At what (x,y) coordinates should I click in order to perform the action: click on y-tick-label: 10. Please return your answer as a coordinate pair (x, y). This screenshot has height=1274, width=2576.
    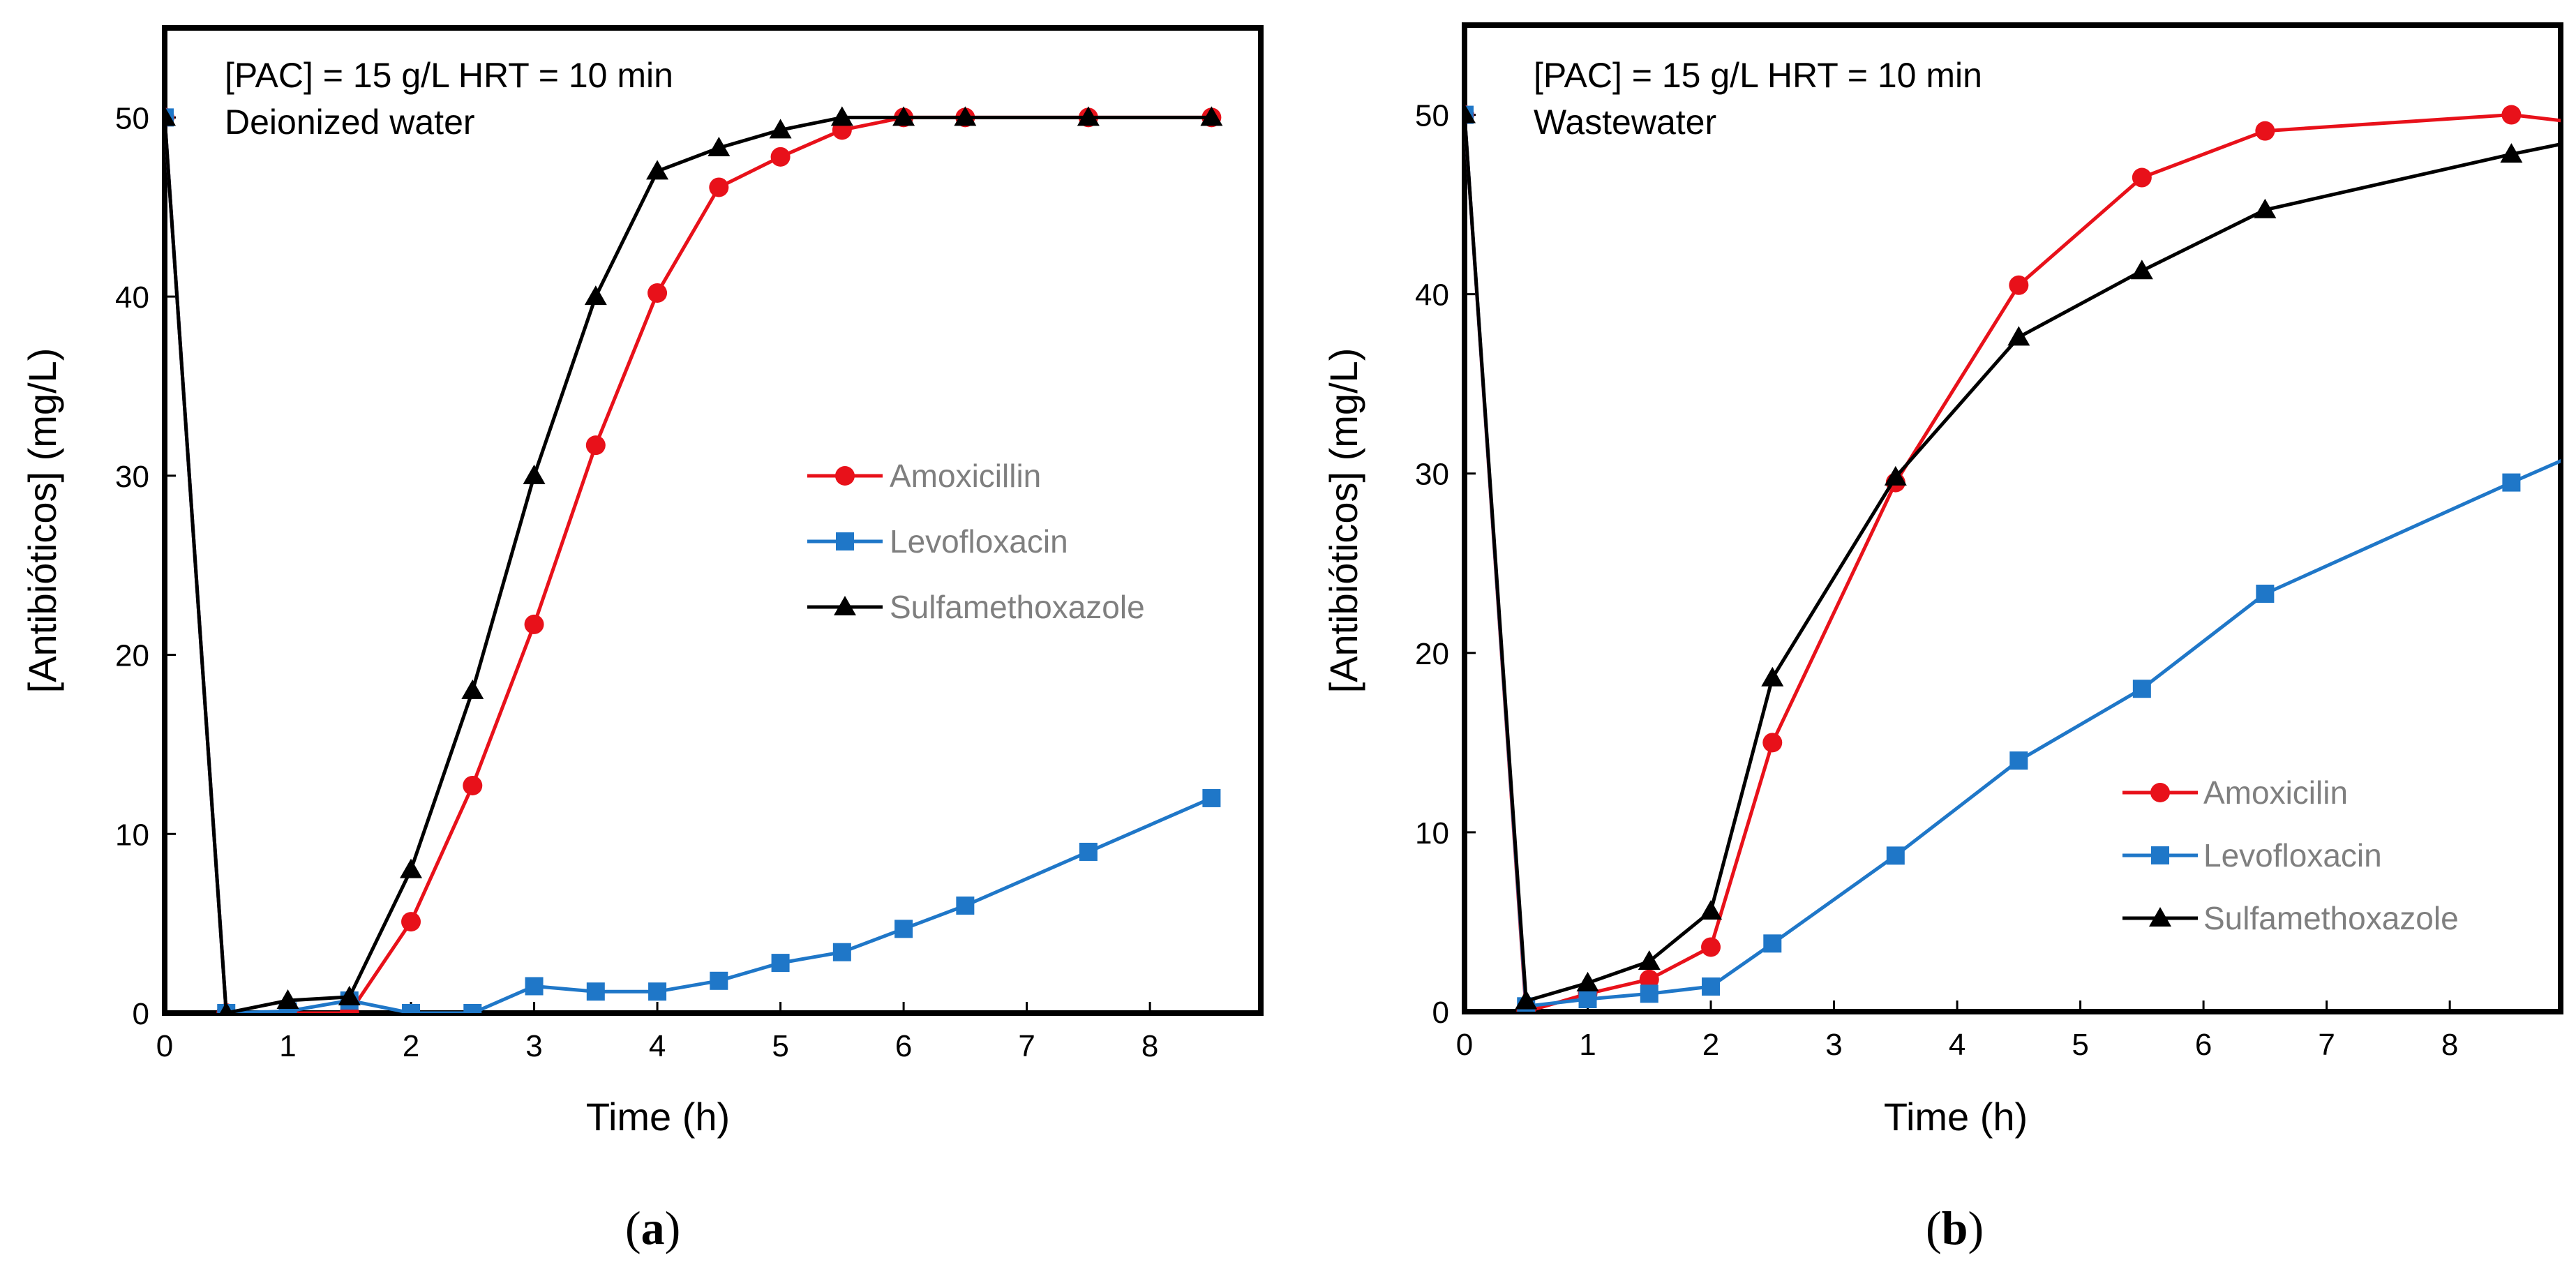
    Looking at the image, I should click on (132, 835).